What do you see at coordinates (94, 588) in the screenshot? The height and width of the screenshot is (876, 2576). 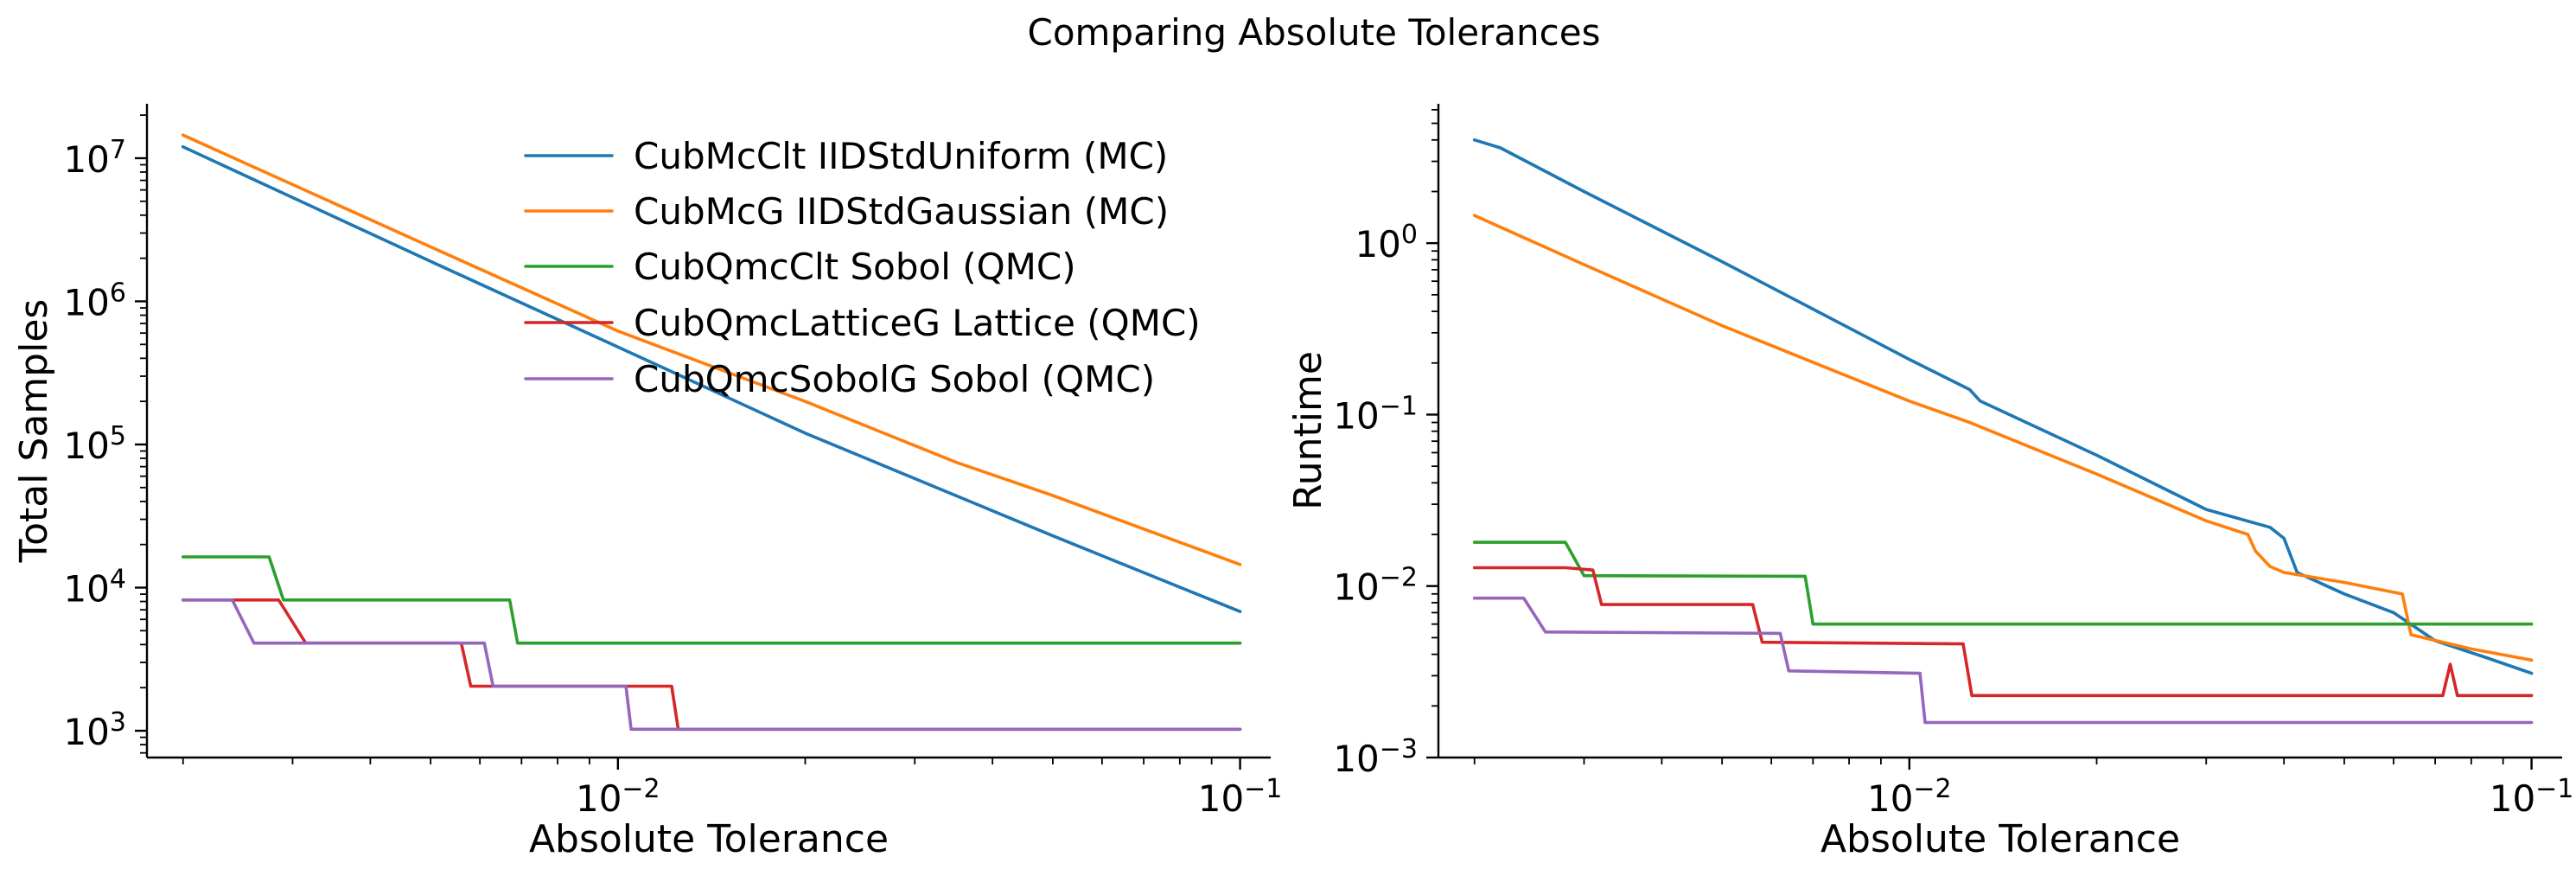 I see `y-tick-label: 10⁴` at bounding box center [94, 588].